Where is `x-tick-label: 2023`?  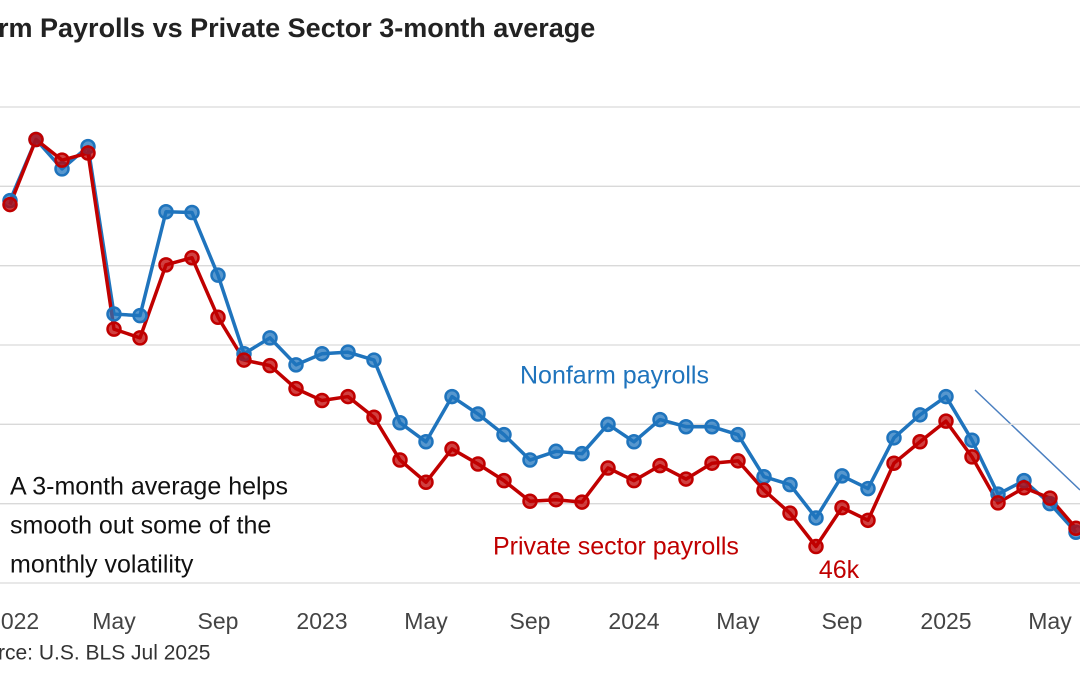
x-tick-label: 2023 is located at coordinates (321, 621).